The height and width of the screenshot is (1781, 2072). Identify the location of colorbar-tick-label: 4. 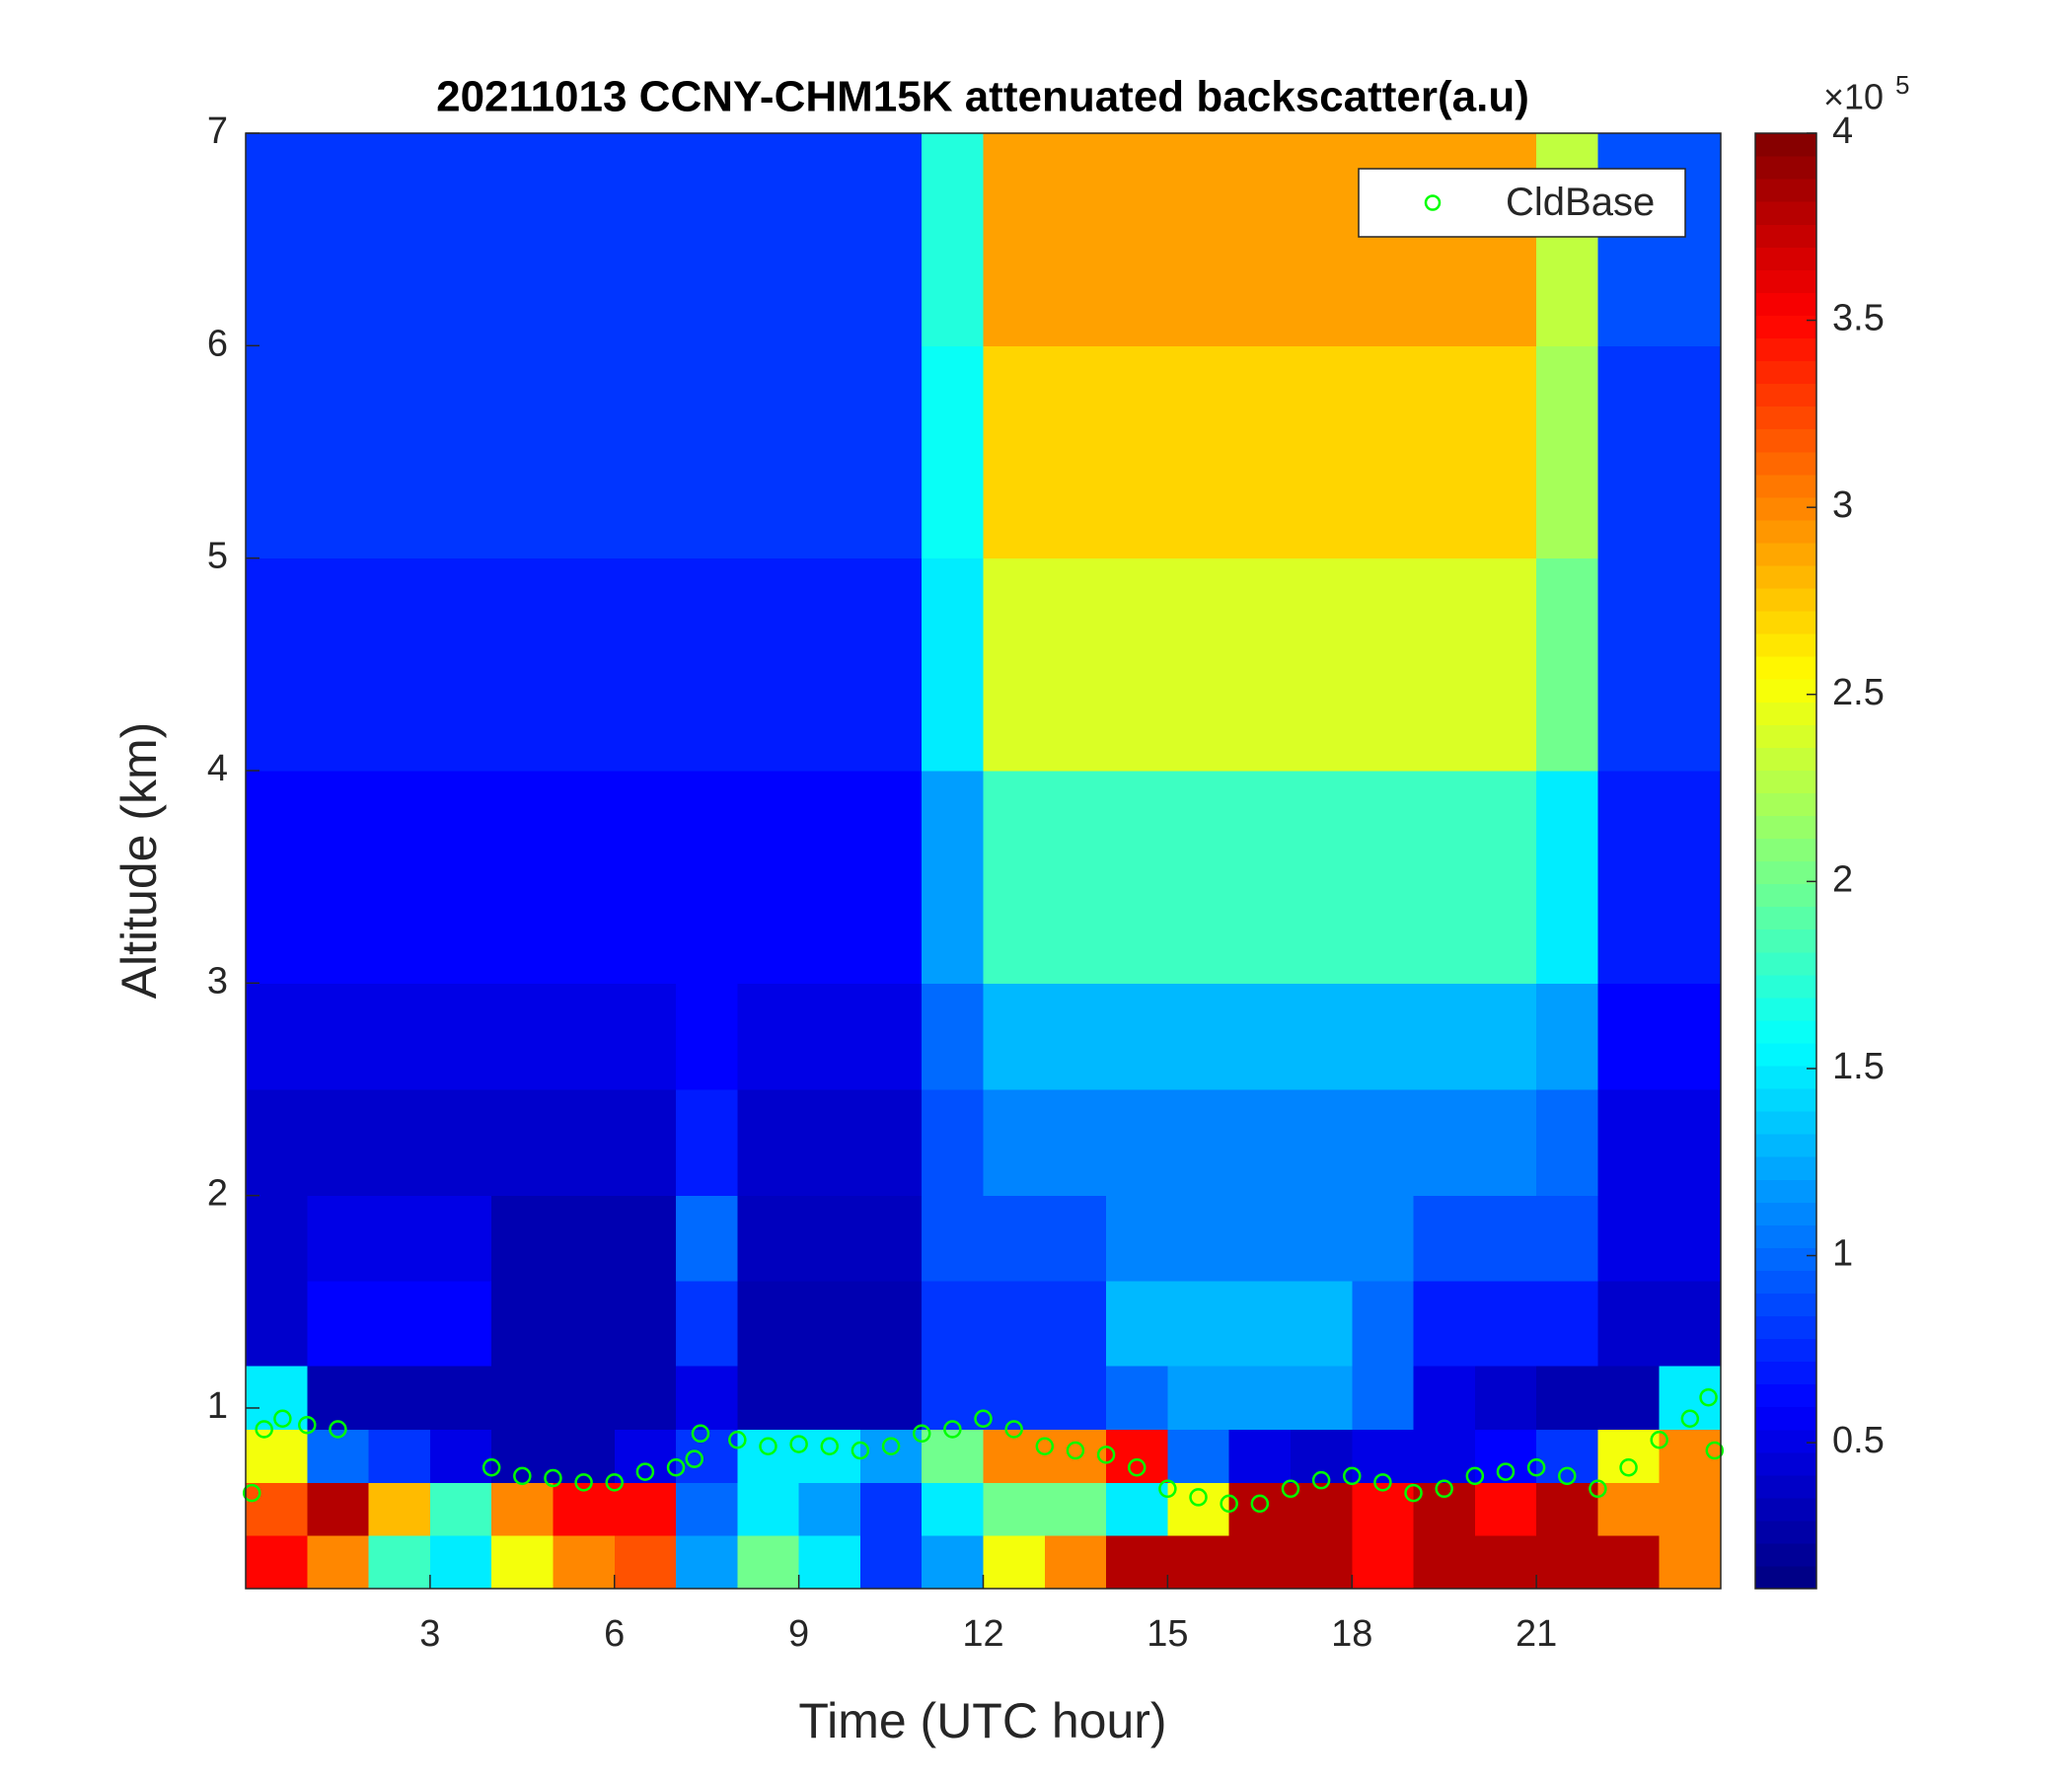
(1843, 131).